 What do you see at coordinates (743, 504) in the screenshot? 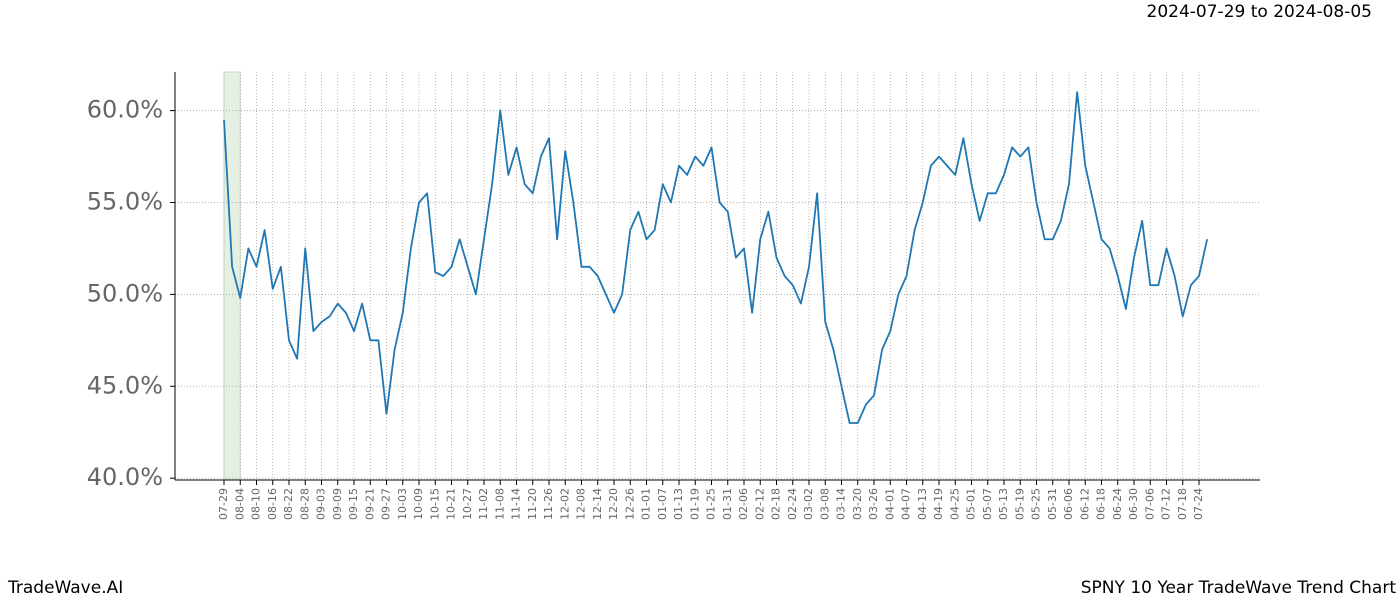
I see `x-tick-label: 02-06` at bounding box center [743, 504].